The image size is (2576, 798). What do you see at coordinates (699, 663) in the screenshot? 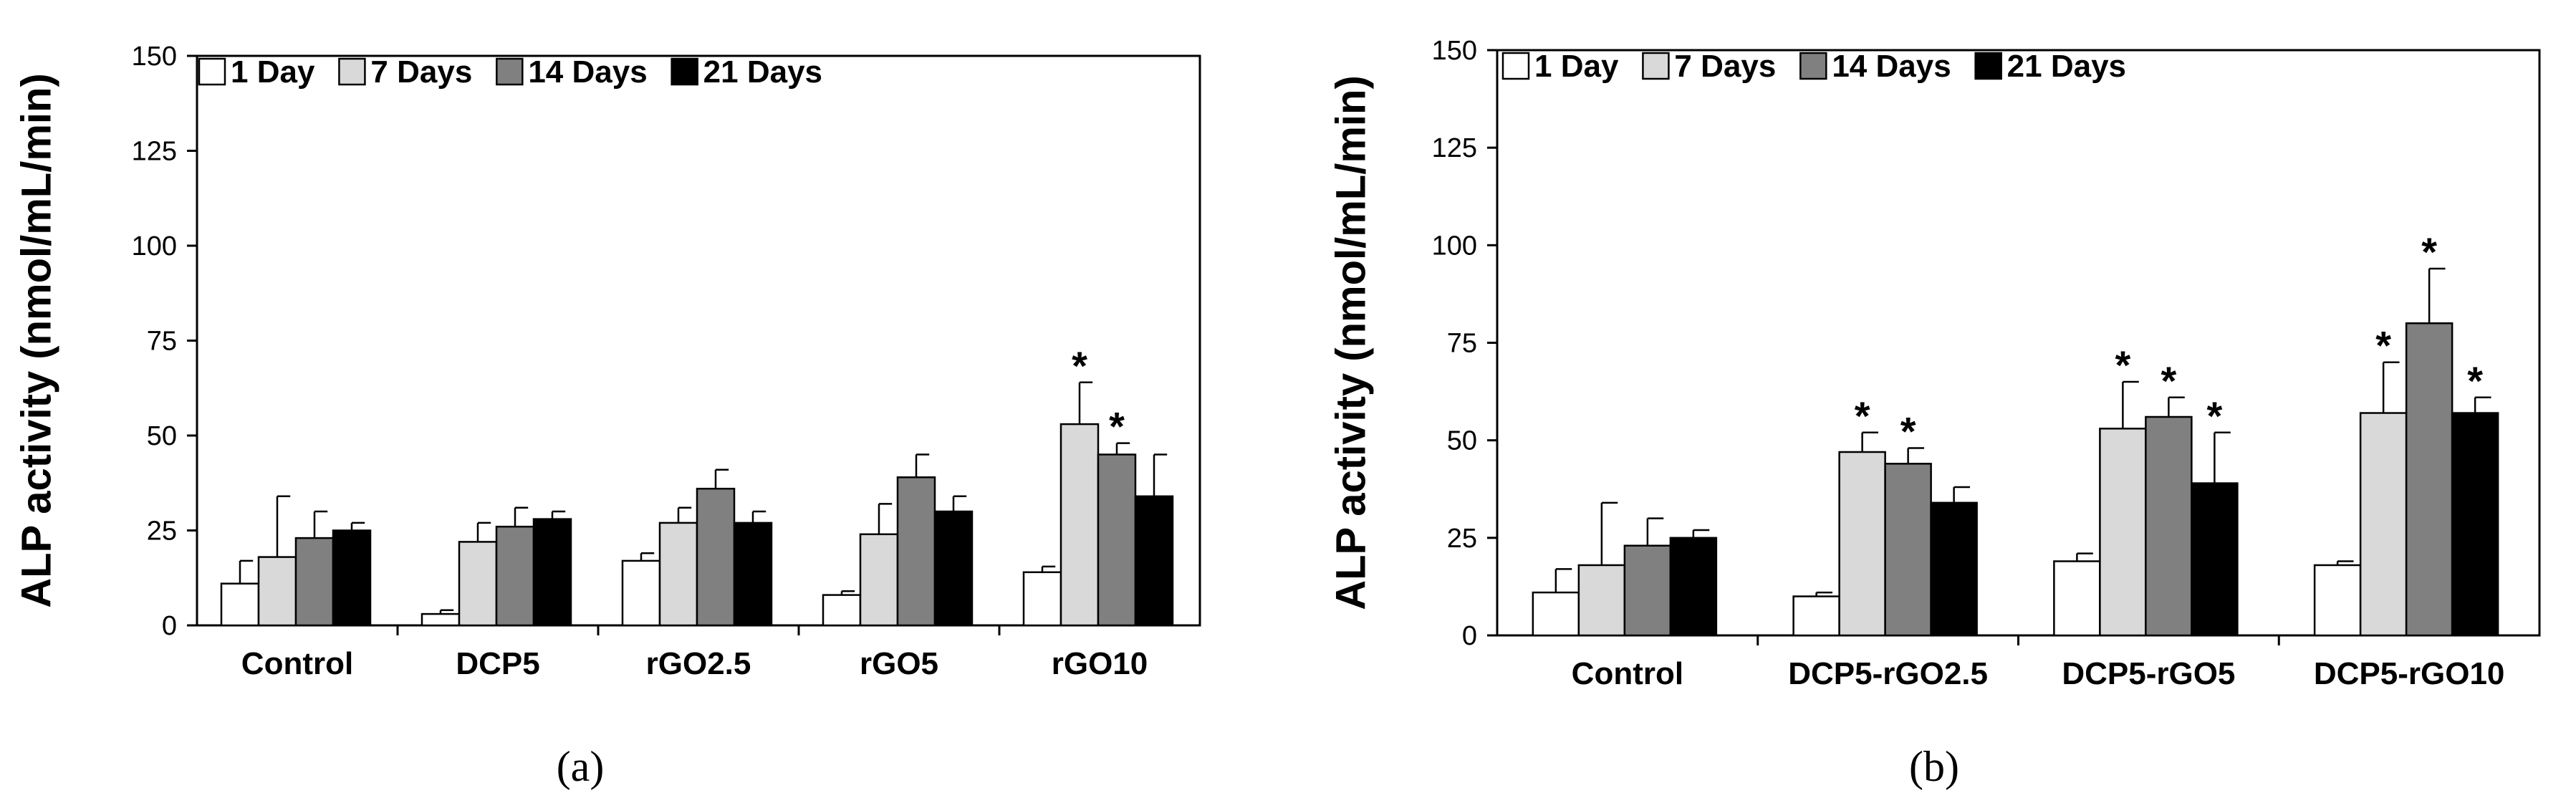
I see `x-category-label: rGO2.5` at bounding box center [699, 663].